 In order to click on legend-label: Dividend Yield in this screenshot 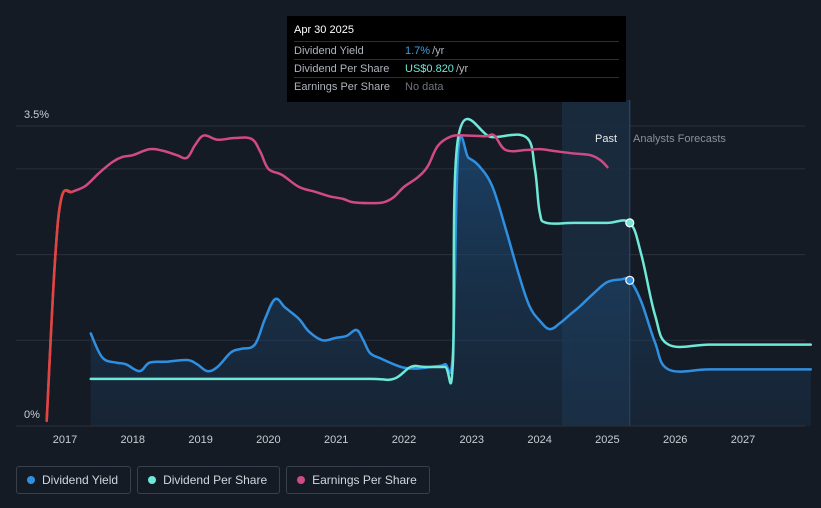, I will do `click(80, 480)`.